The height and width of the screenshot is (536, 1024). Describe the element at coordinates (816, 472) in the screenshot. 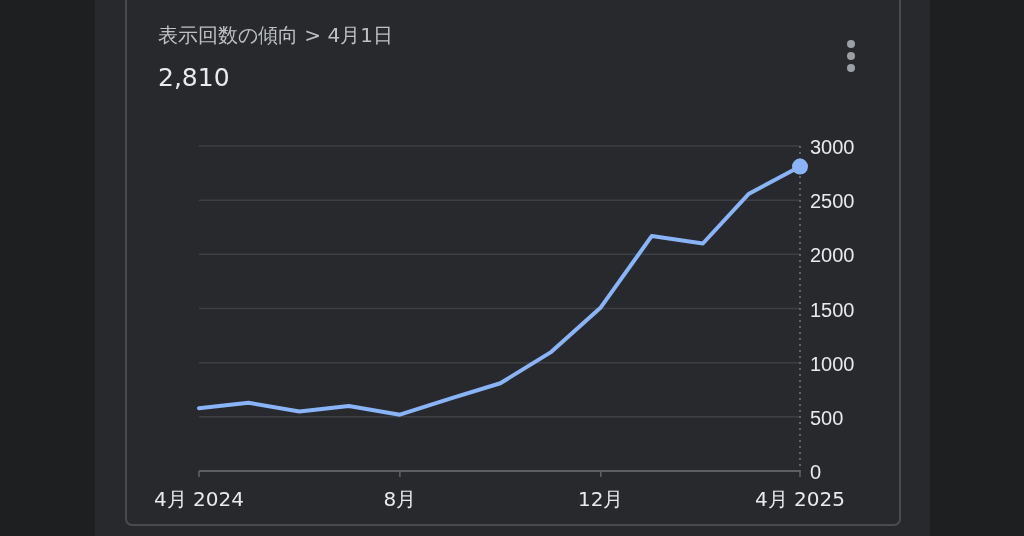

I see `y-tick-label: 0` at that location.